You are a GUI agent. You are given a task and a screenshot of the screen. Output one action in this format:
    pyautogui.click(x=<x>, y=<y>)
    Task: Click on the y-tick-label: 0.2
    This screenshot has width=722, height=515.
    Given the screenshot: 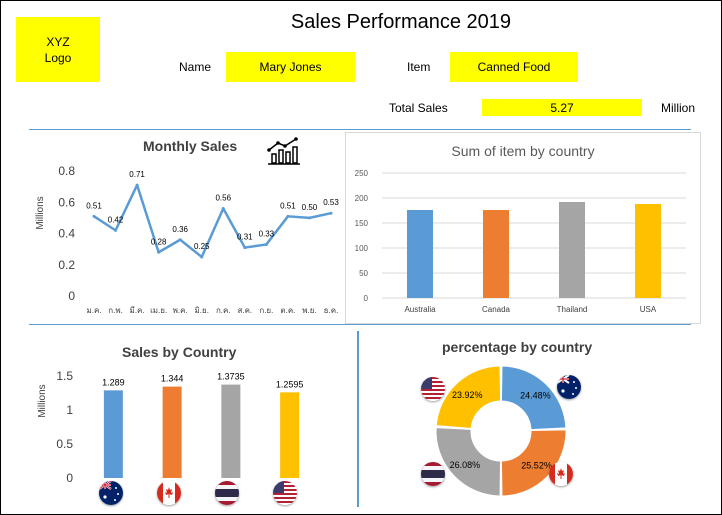 What is the action you would take?
    pyautogui.click(x=66, y=265)
    